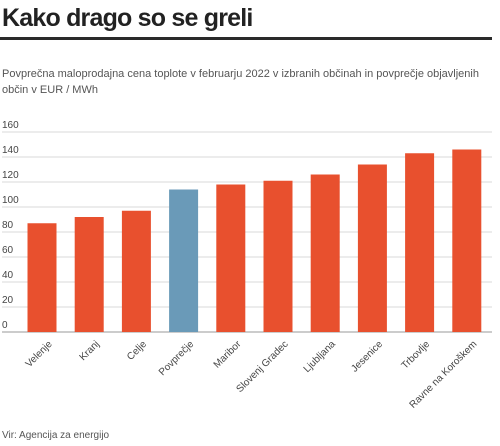 The width and height of the screenshot is (500, 446). I want to click on bar-ljubljana, so click(325, 253).